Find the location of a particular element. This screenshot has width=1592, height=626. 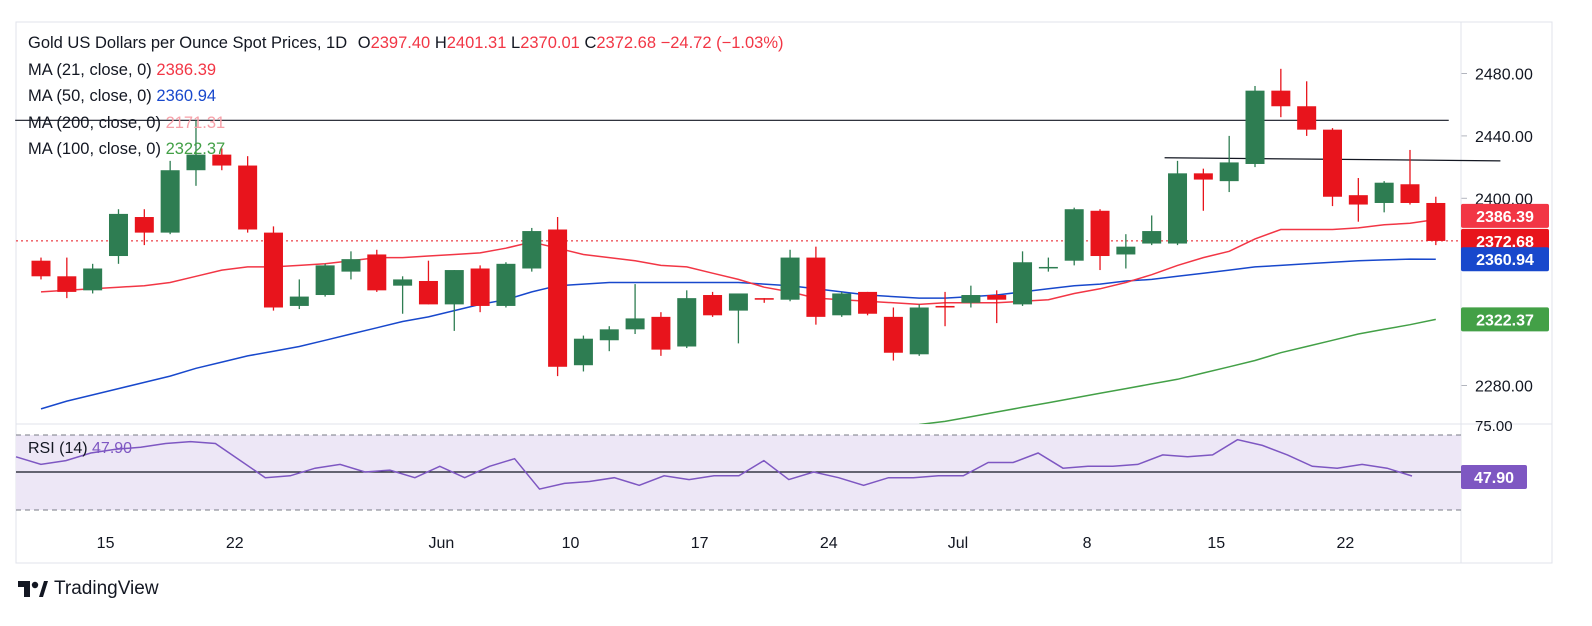

rsi-badge: 47.90 is located at coordinates (1494, 477).